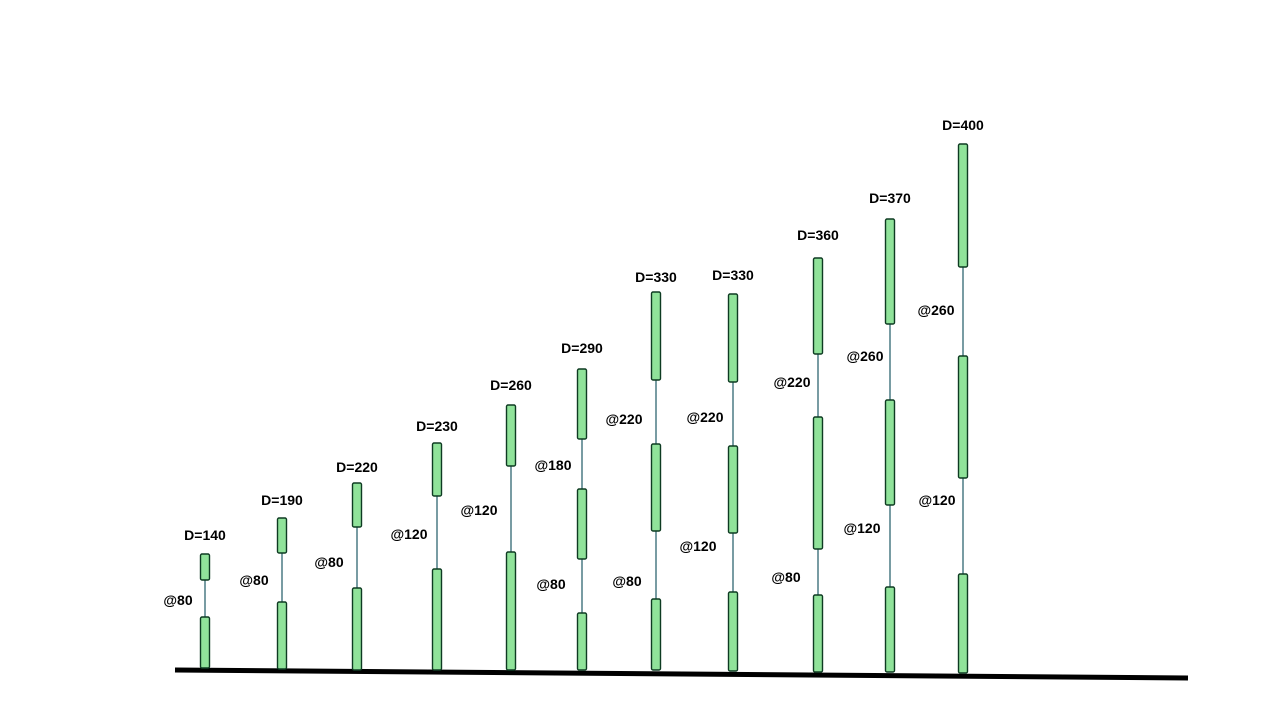 The height and width of the screenshot is (720, 1280). Describe the element at coordinates (681, 674) in the screenshot. I see `ground-line` at that location.